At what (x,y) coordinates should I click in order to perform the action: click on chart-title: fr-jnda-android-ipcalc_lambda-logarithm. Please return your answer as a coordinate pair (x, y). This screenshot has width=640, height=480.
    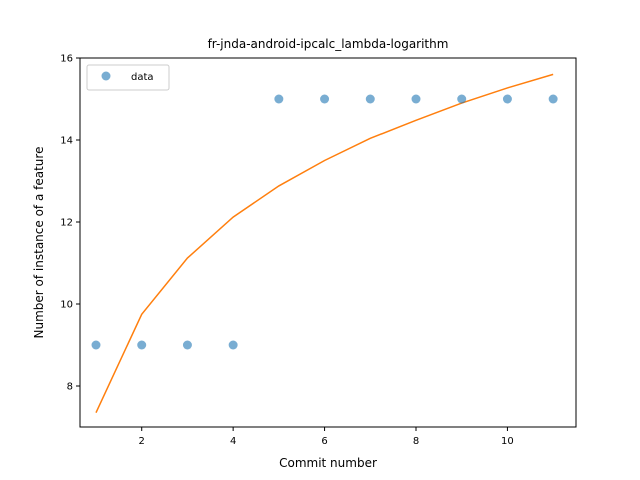
    Looking at the image, I should click on (328, 44).